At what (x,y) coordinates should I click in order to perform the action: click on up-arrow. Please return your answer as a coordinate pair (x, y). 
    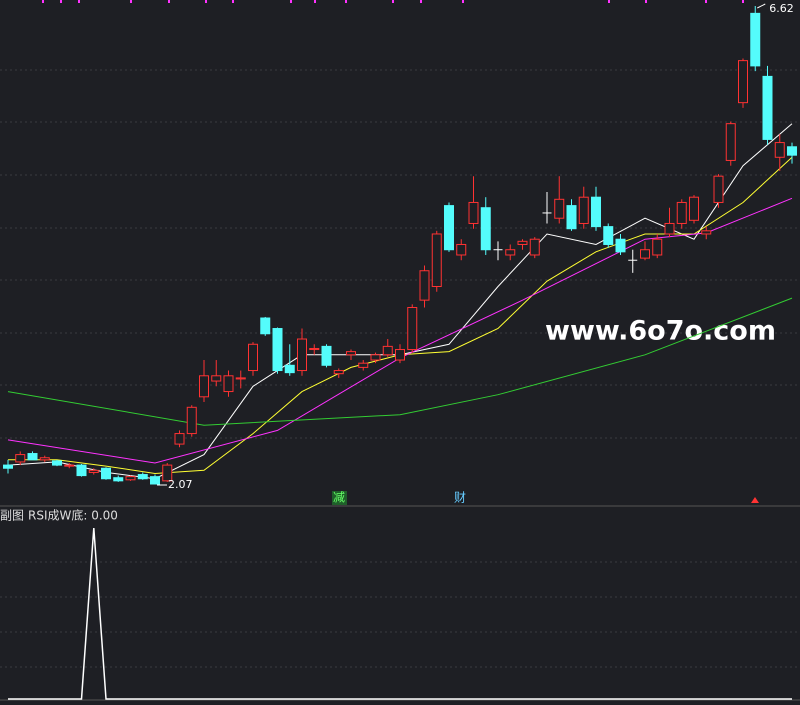
    Looking at the image, I should click on (755, 500).